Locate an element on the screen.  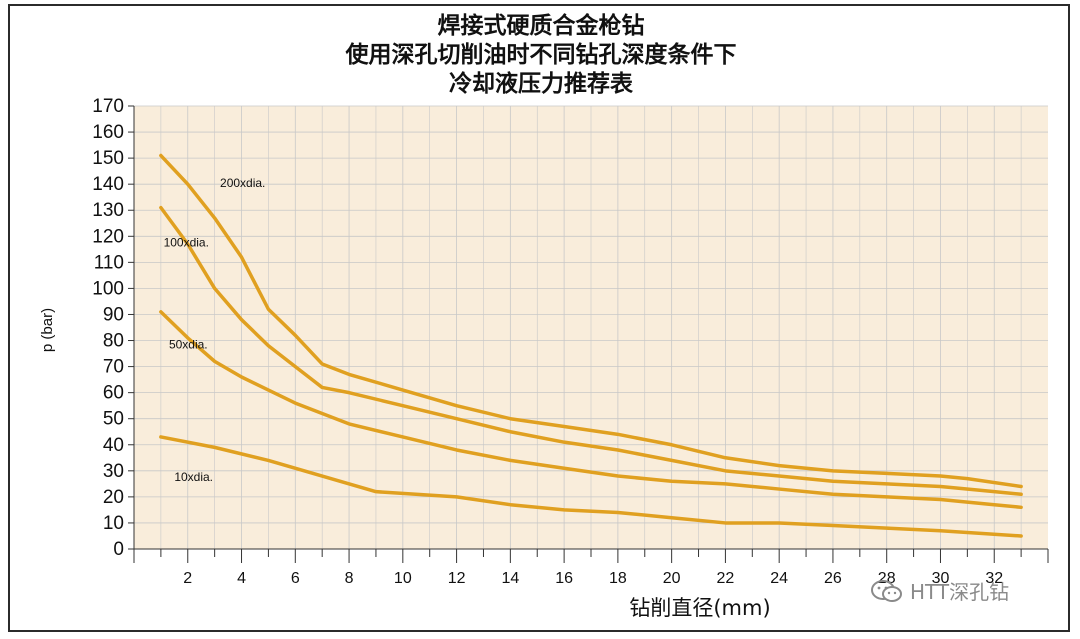
series-label-50xdia: 50xdia. is located at coordinates (188, 344).